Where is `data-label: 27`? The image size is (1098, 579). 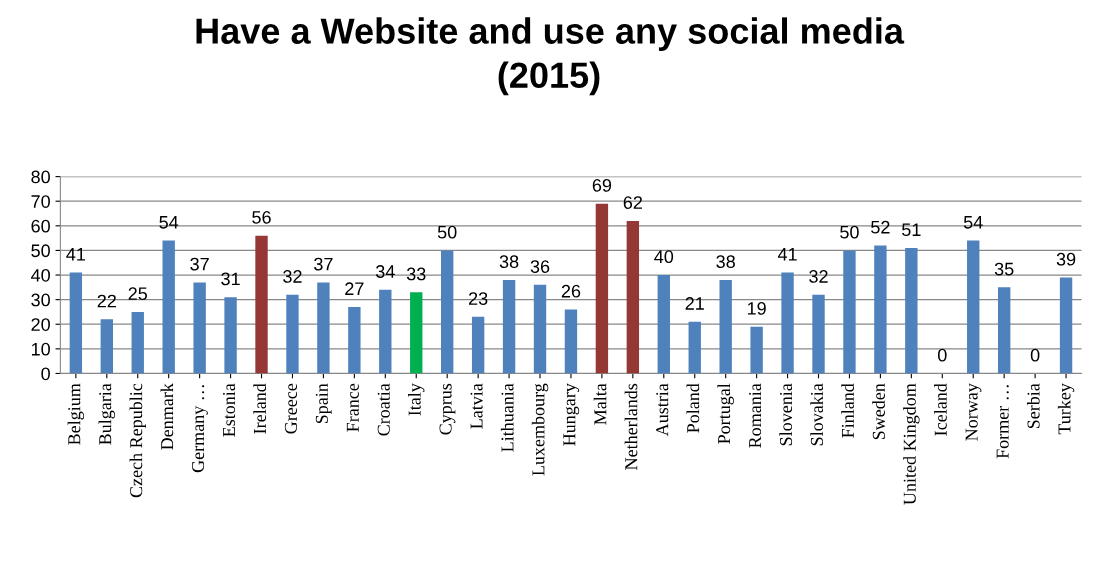 data-label: 27 is located at coordinates (354, 288).